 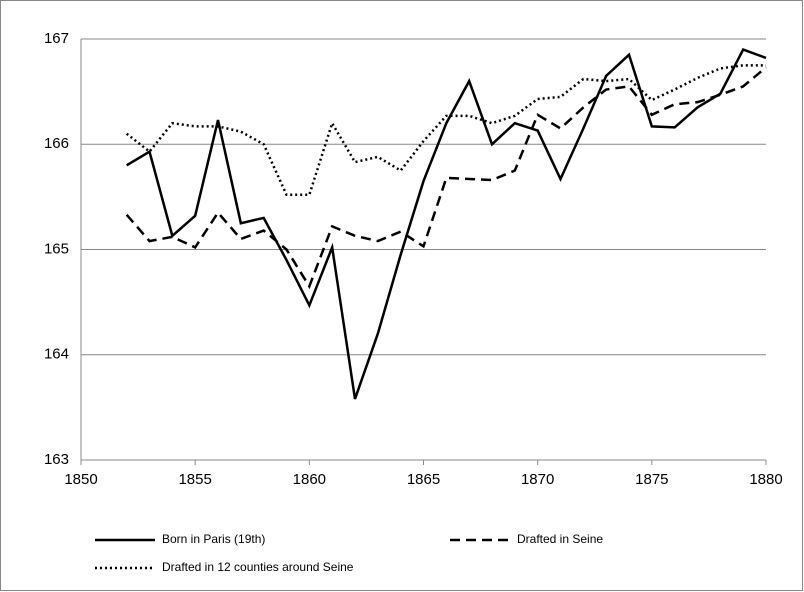 What do you see at coordinates (213, 539) in the screenshot?
I see `legend-label: Born in Paris (19th)` at bounding box center [213, 539].